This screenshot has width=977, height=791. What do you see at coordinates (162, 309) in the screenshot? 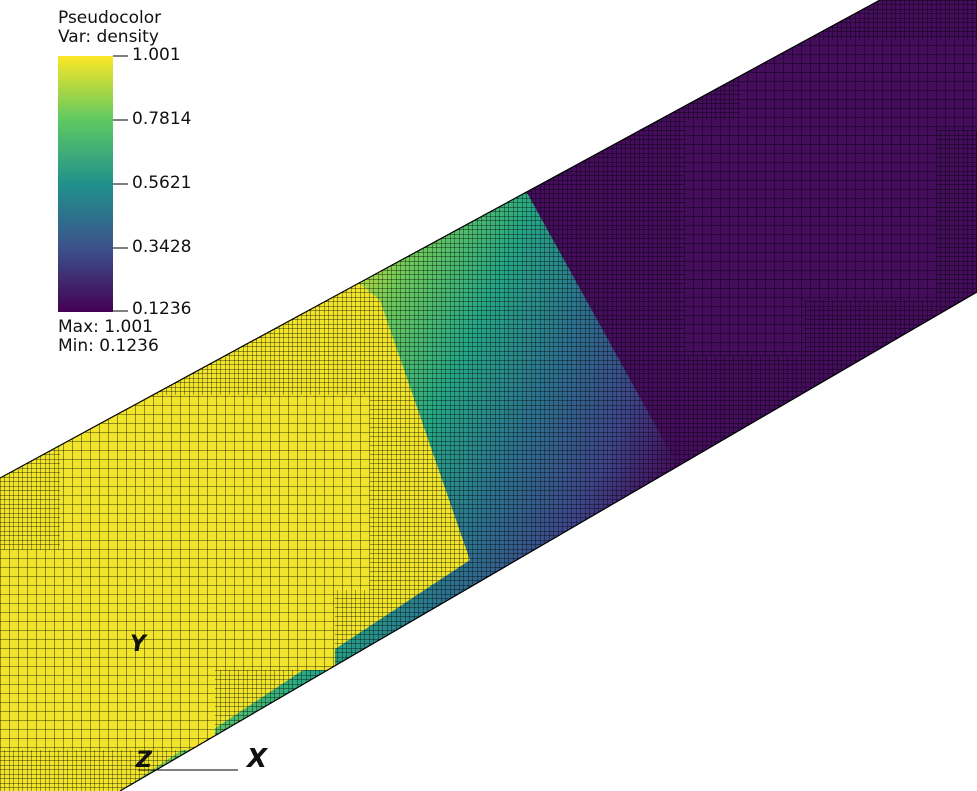
I see `legend-tick-label: 0.1236` at bounding box center [162, 309].